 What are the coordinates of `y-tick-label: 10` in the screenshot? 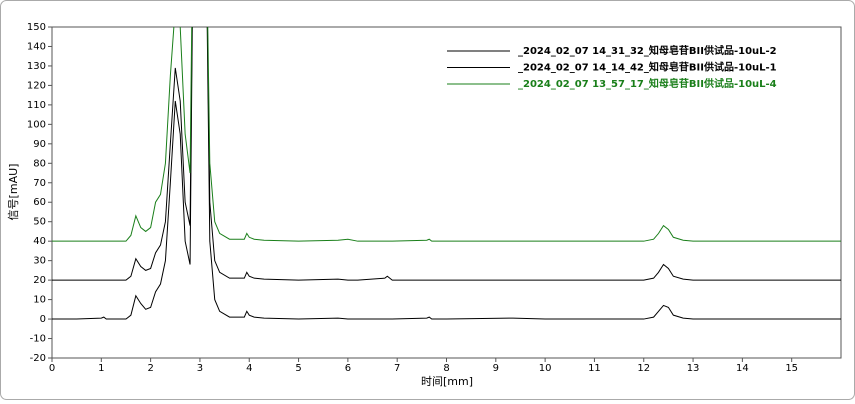 It's located at (39, 300).